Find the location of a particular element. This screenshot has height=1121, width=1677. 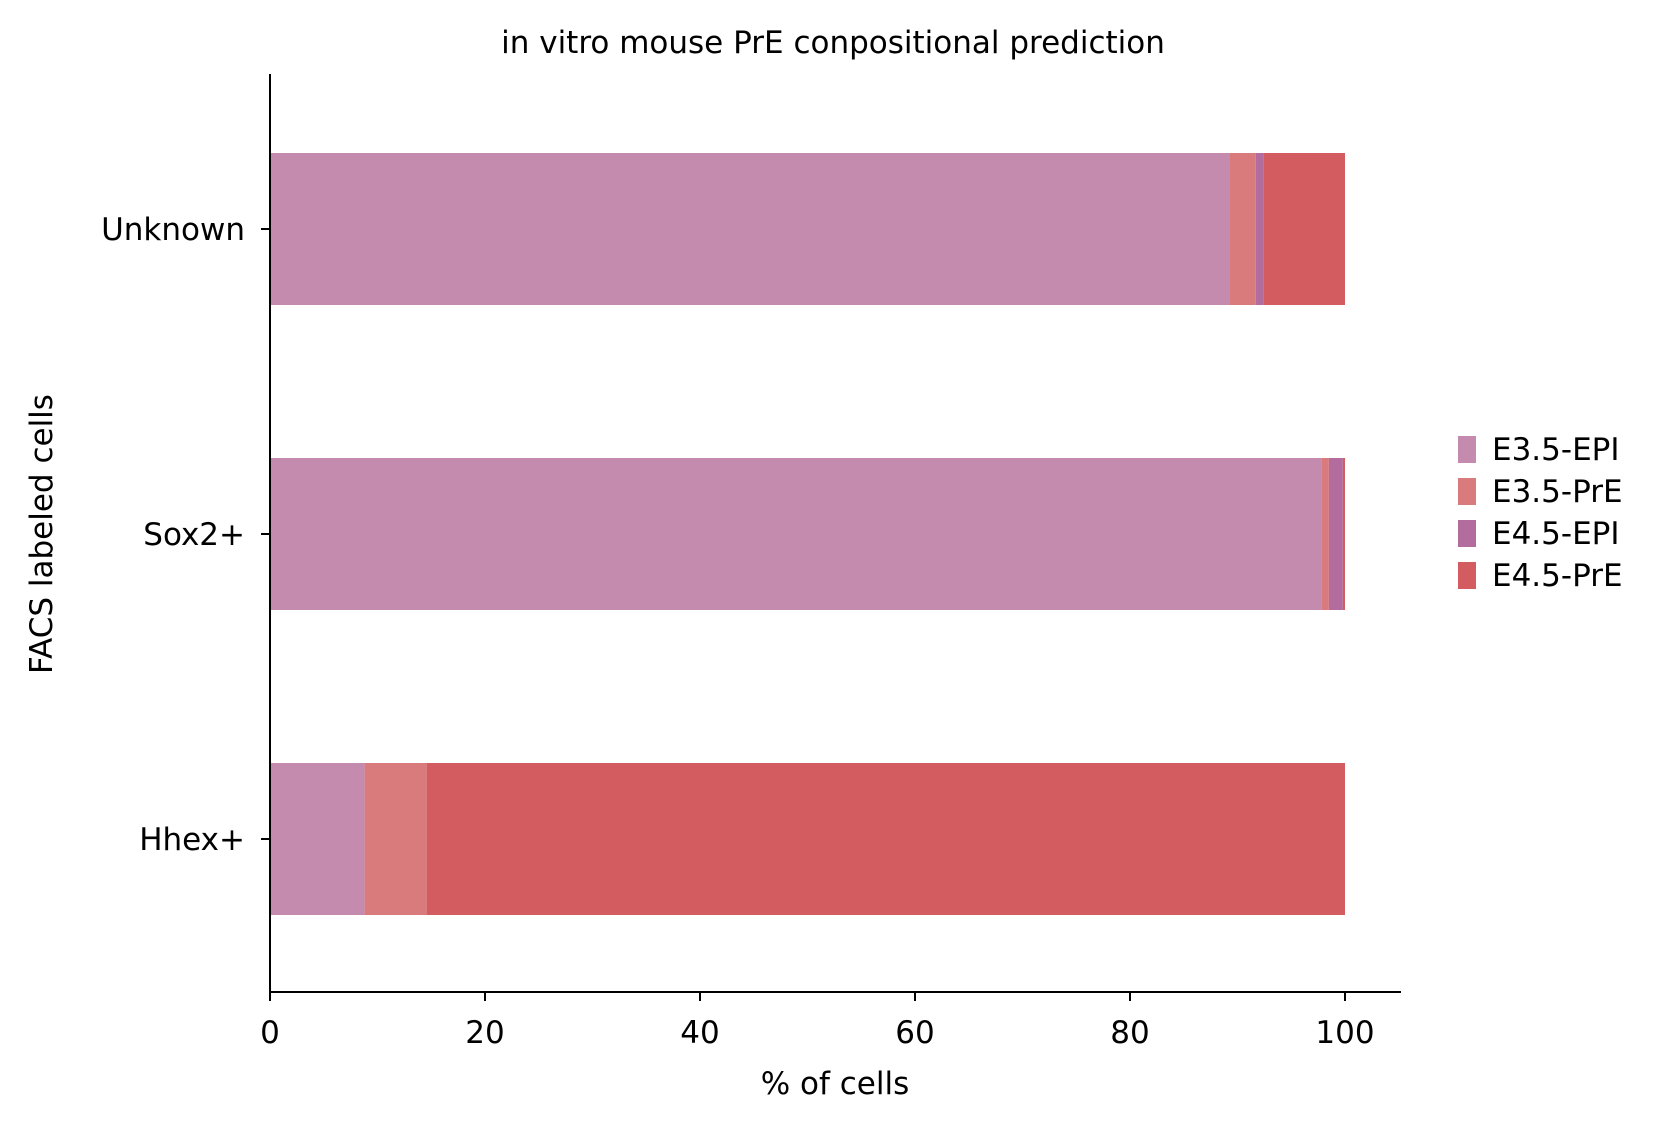

x-tick-label: 20 is located at coordinates (484, 1033).